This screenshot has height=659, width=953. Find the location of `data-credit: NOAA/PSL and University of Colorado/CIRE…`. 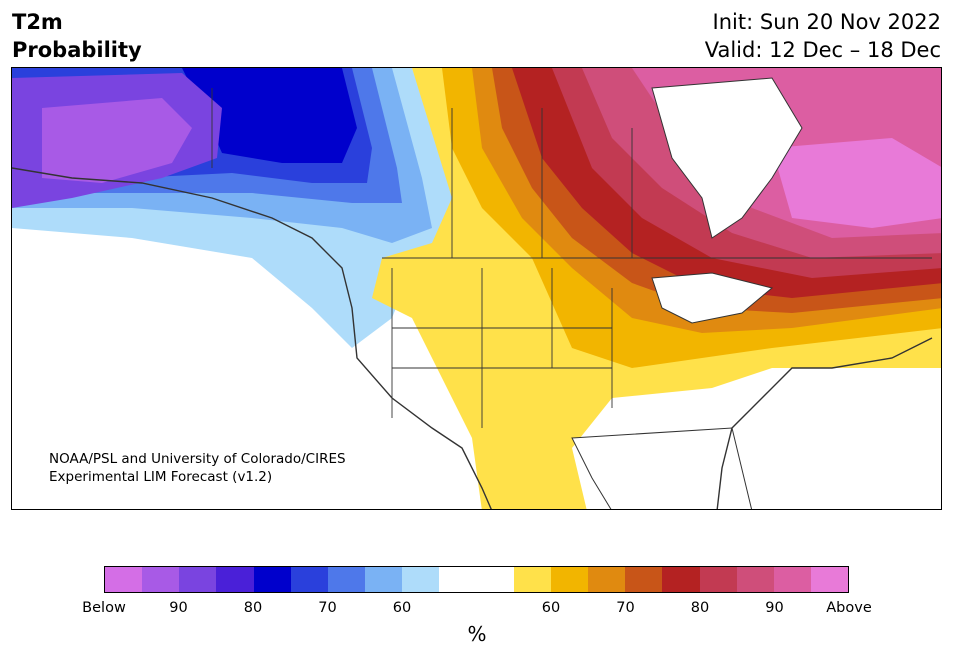

data-credit: NOAA/PSL and University of Colorado/CIRE… is located at coordinates (197, 468).